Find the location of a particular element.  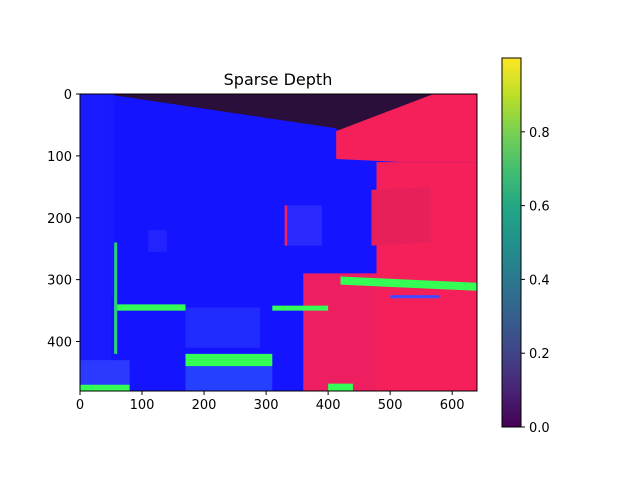

colorbar-tick-label: 0.2 is located at coordinates (539, 354).